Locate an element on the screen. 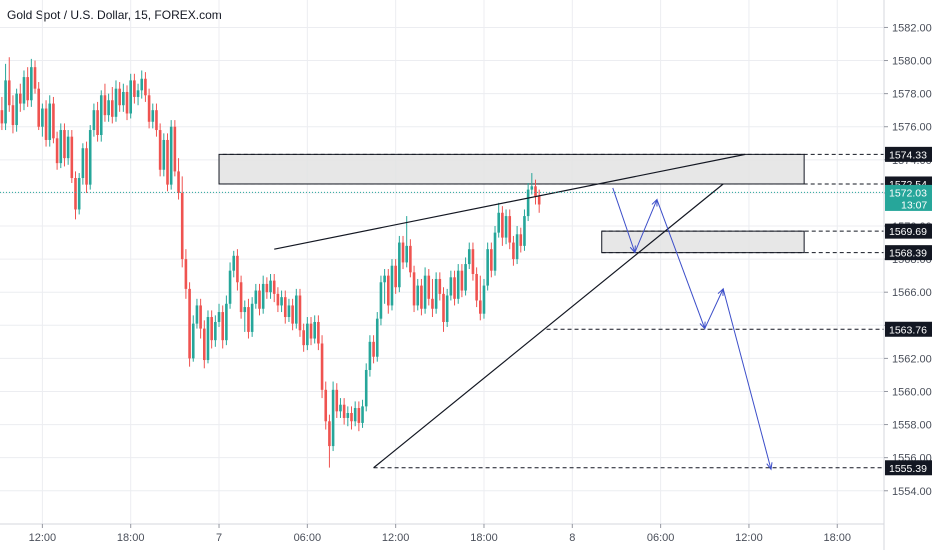  current-price-tag-label: 1572.03 is located at coordinates (908, 193).